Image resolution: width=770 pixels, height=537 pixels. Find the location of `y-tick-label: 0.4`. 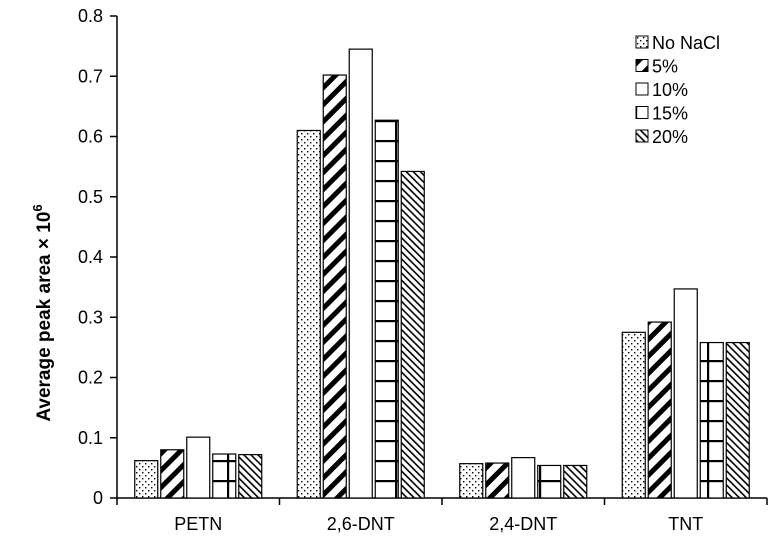

y-tick-label: 0.4 is located at coordinates (90, 257).